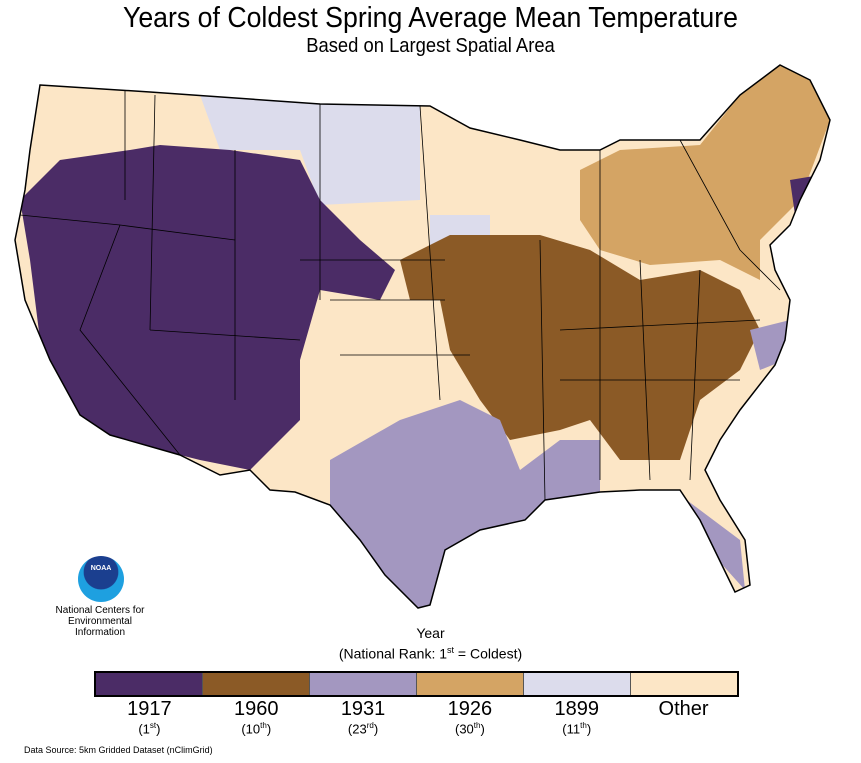  What do you see at coordinates (149, 729) in the screenshot?
I see `legend-rank: (1st)` at bounding box center [149, 729].